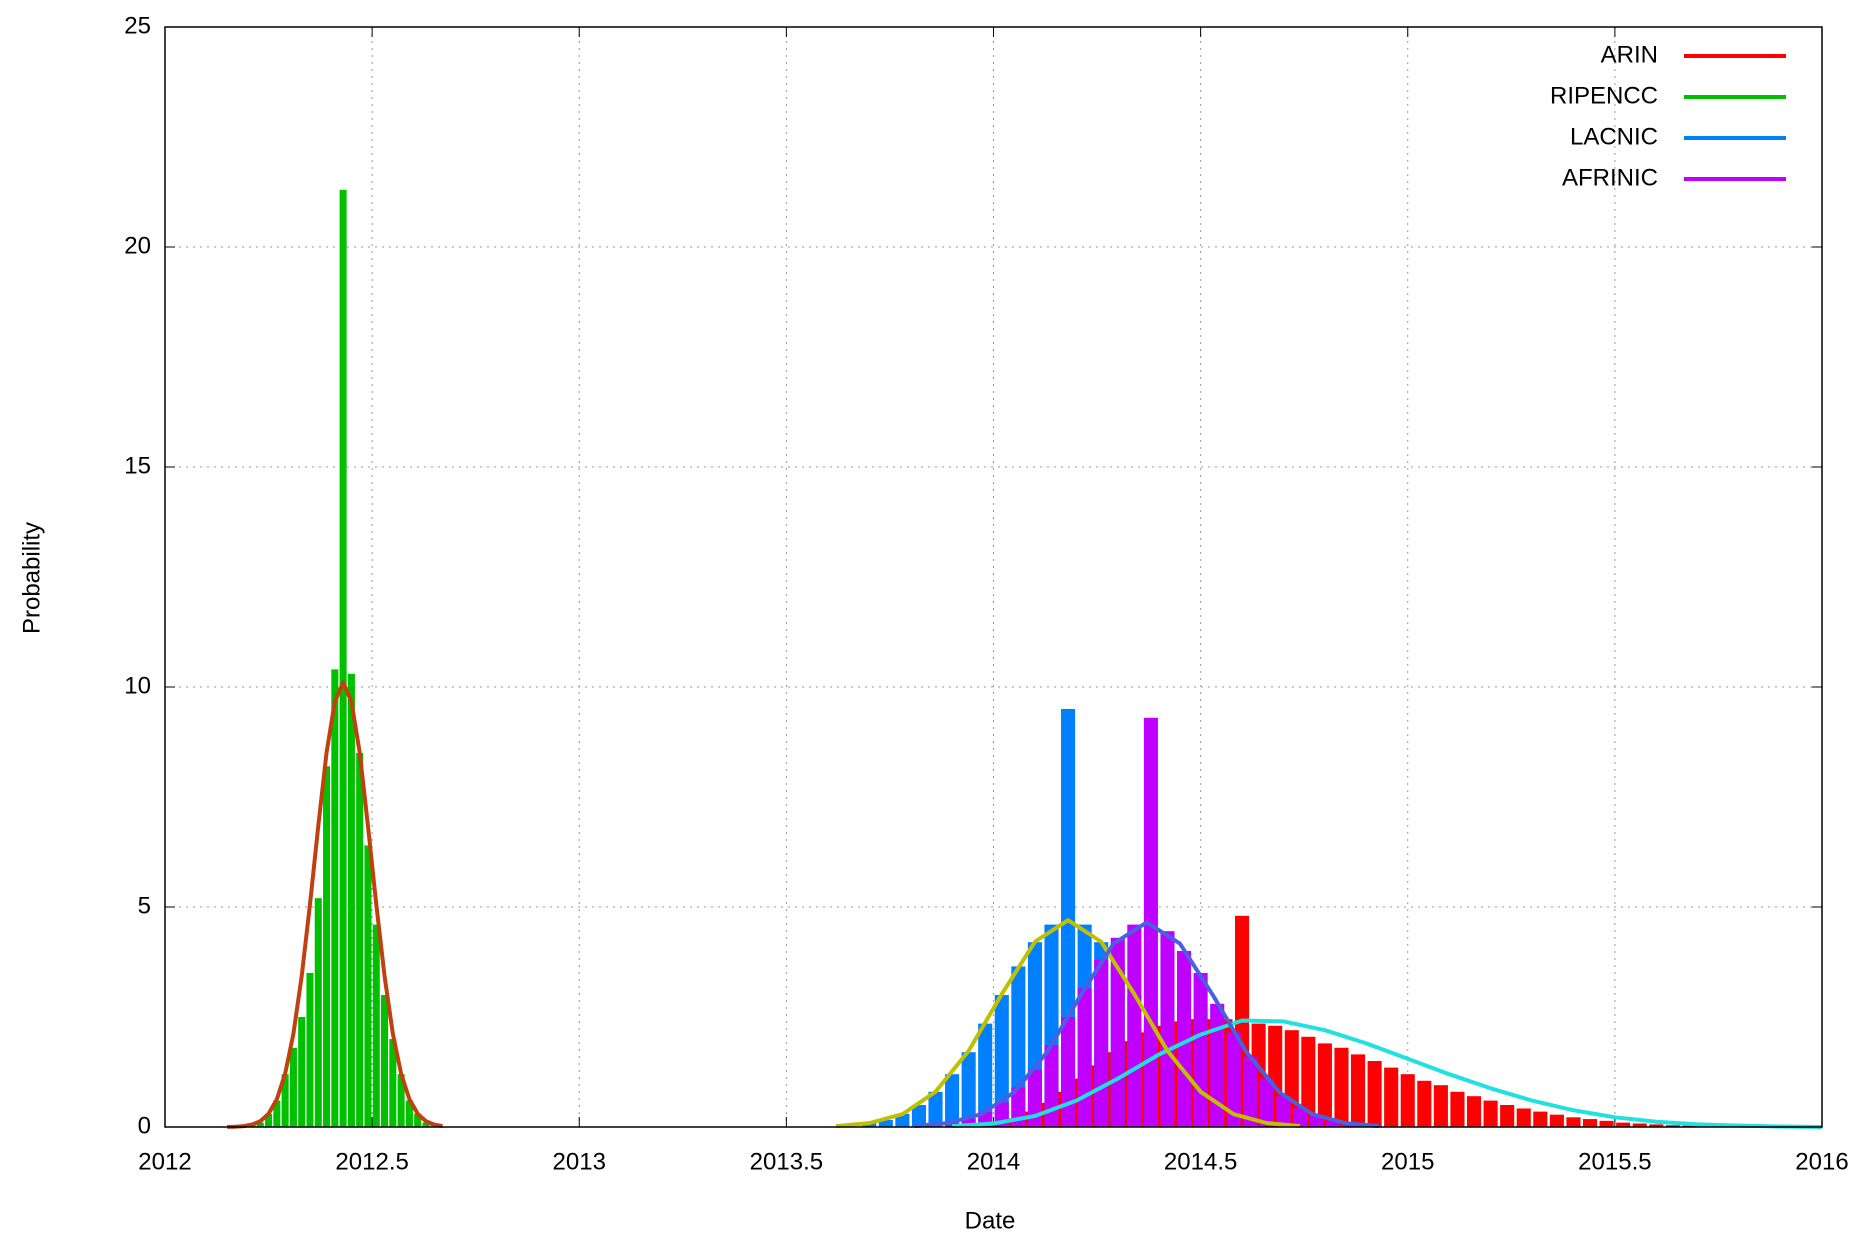 Image resolution: width=1870 pixels, height=1241 pixels. What do you see at coordinates (1610, 177) in the screenshot?
I see `legend-label: AFRINIC` at bounding box center [1610, 177].